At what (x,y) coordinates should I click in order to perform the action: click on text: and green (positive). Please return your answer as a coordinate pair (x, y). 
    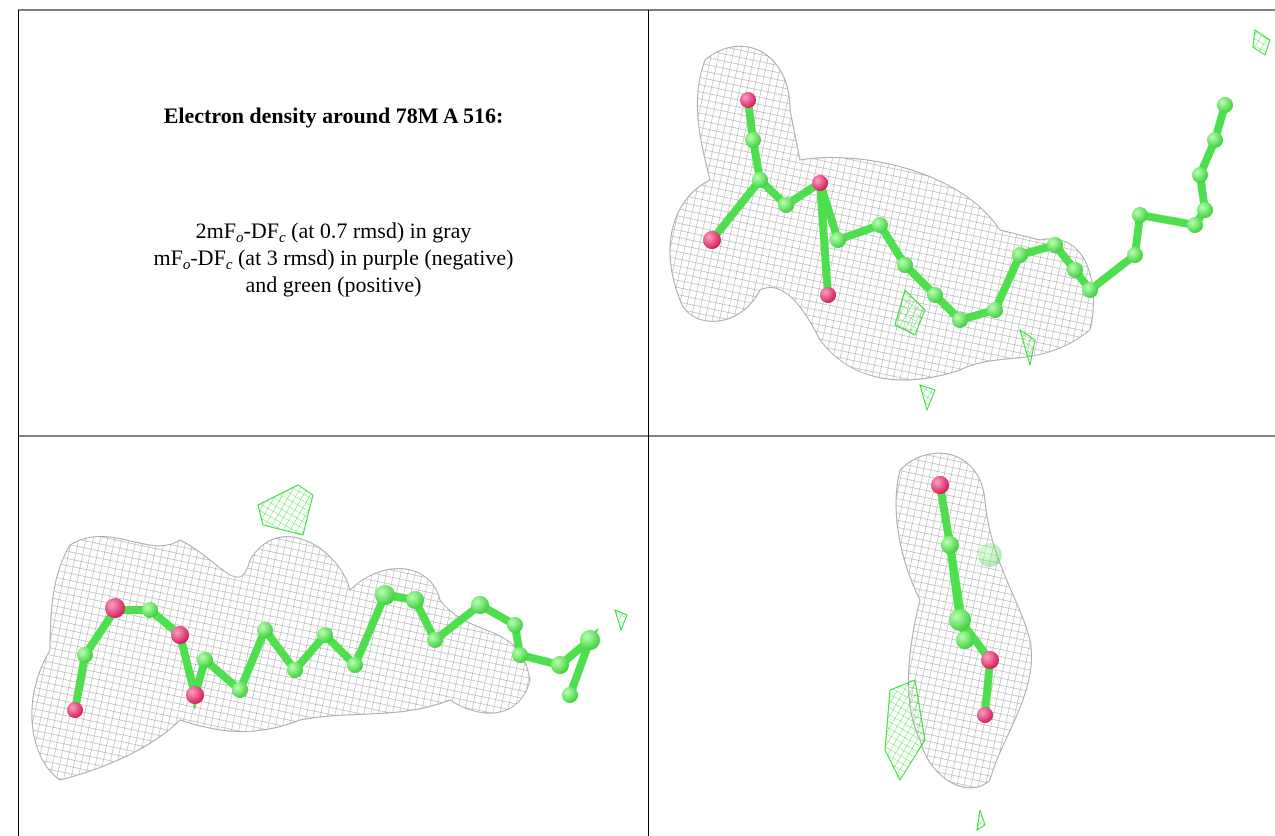
    Looking at the image, I should click on (333, 284).